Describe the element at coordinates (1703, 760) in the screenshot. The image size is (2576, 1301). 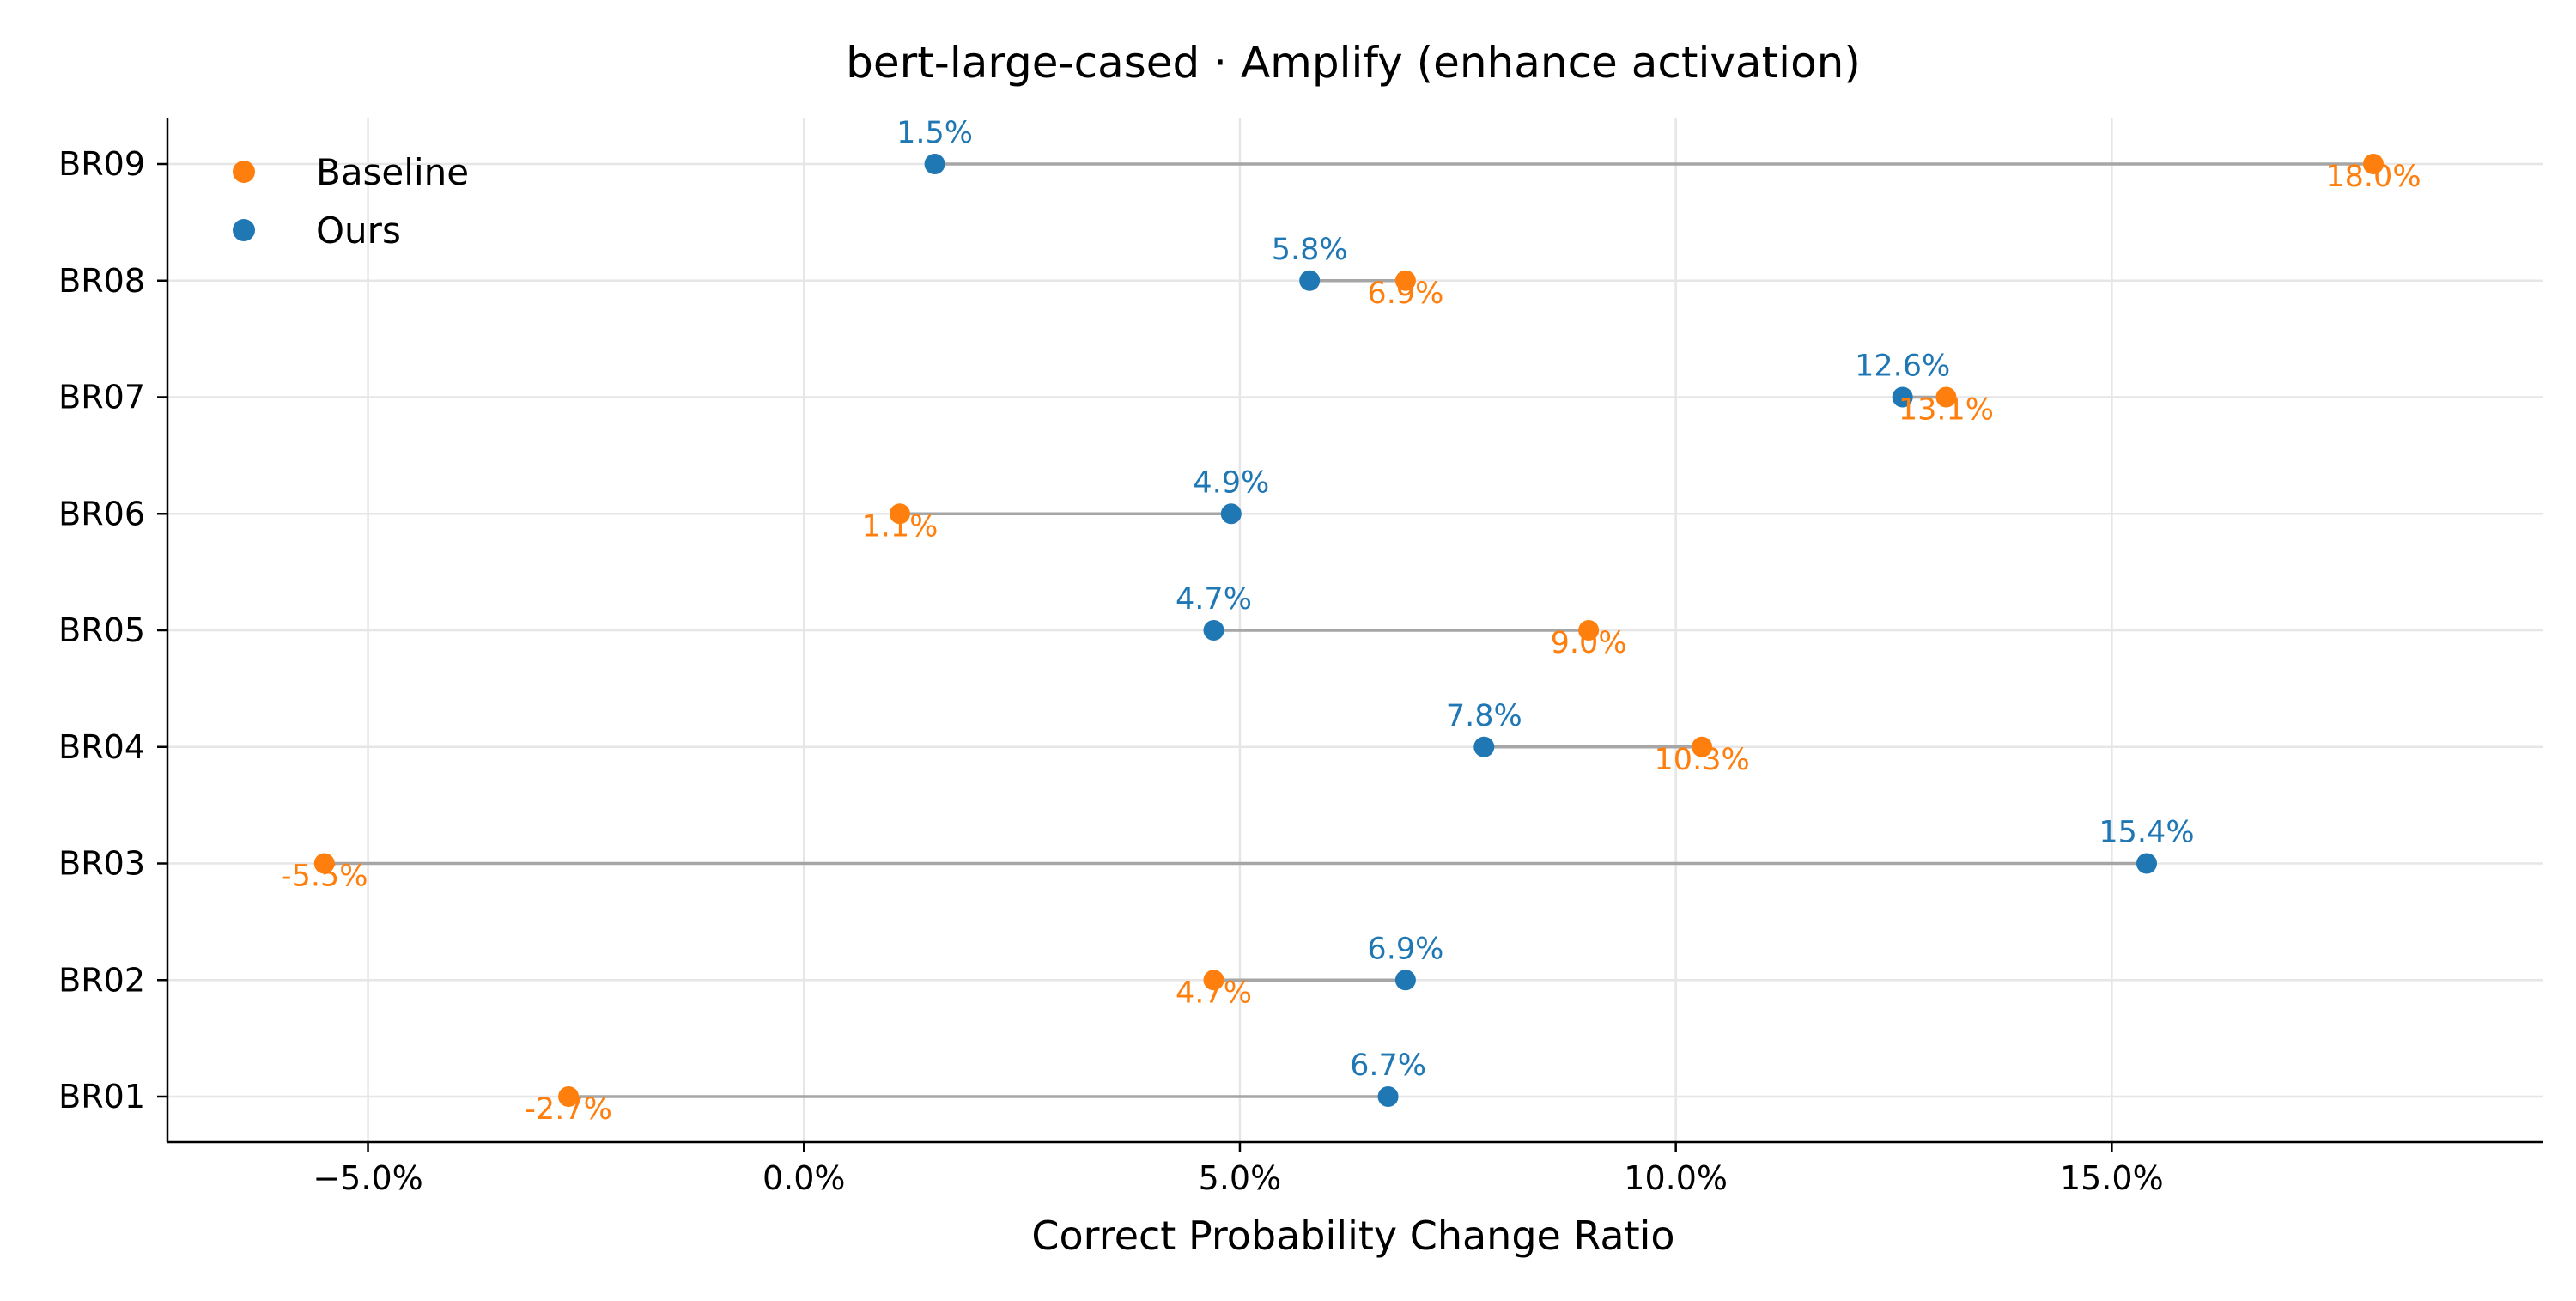
I see `baseline-value-label: 10.3%` at that location.